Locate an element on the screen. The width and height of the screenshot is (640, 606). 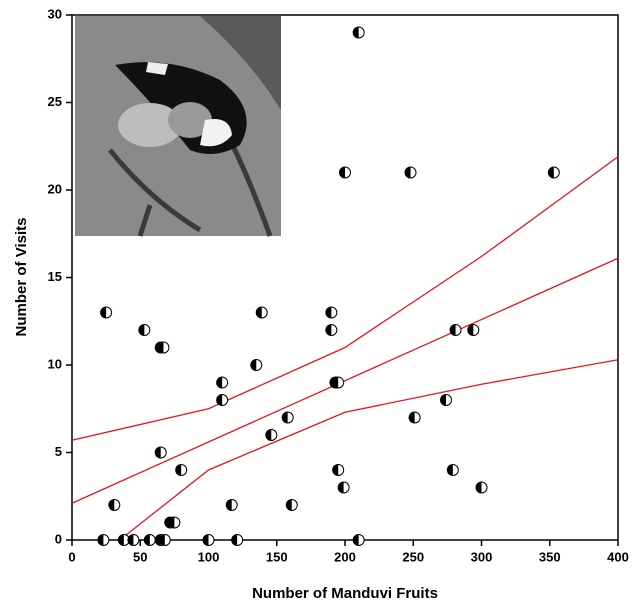
x-tick-label: 300 is located at coordinates (482, 556).